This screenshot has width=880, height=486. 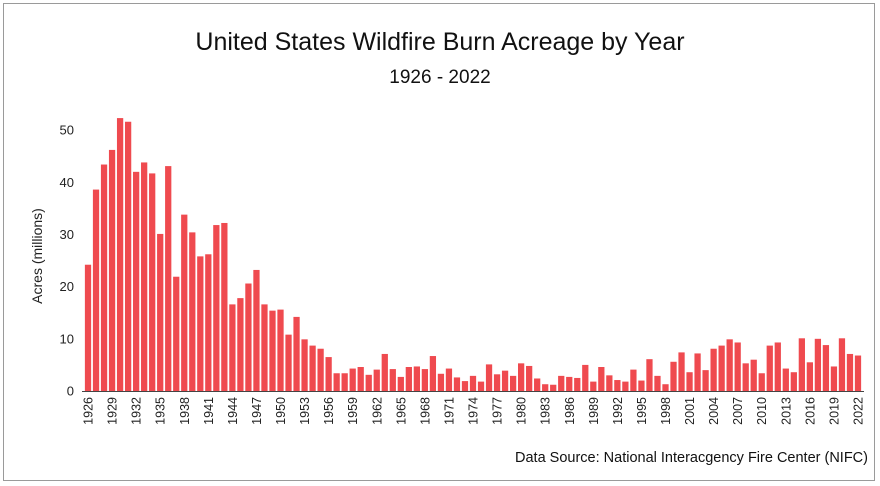 I want to click on bar-1951, so click(x=288, y=362).